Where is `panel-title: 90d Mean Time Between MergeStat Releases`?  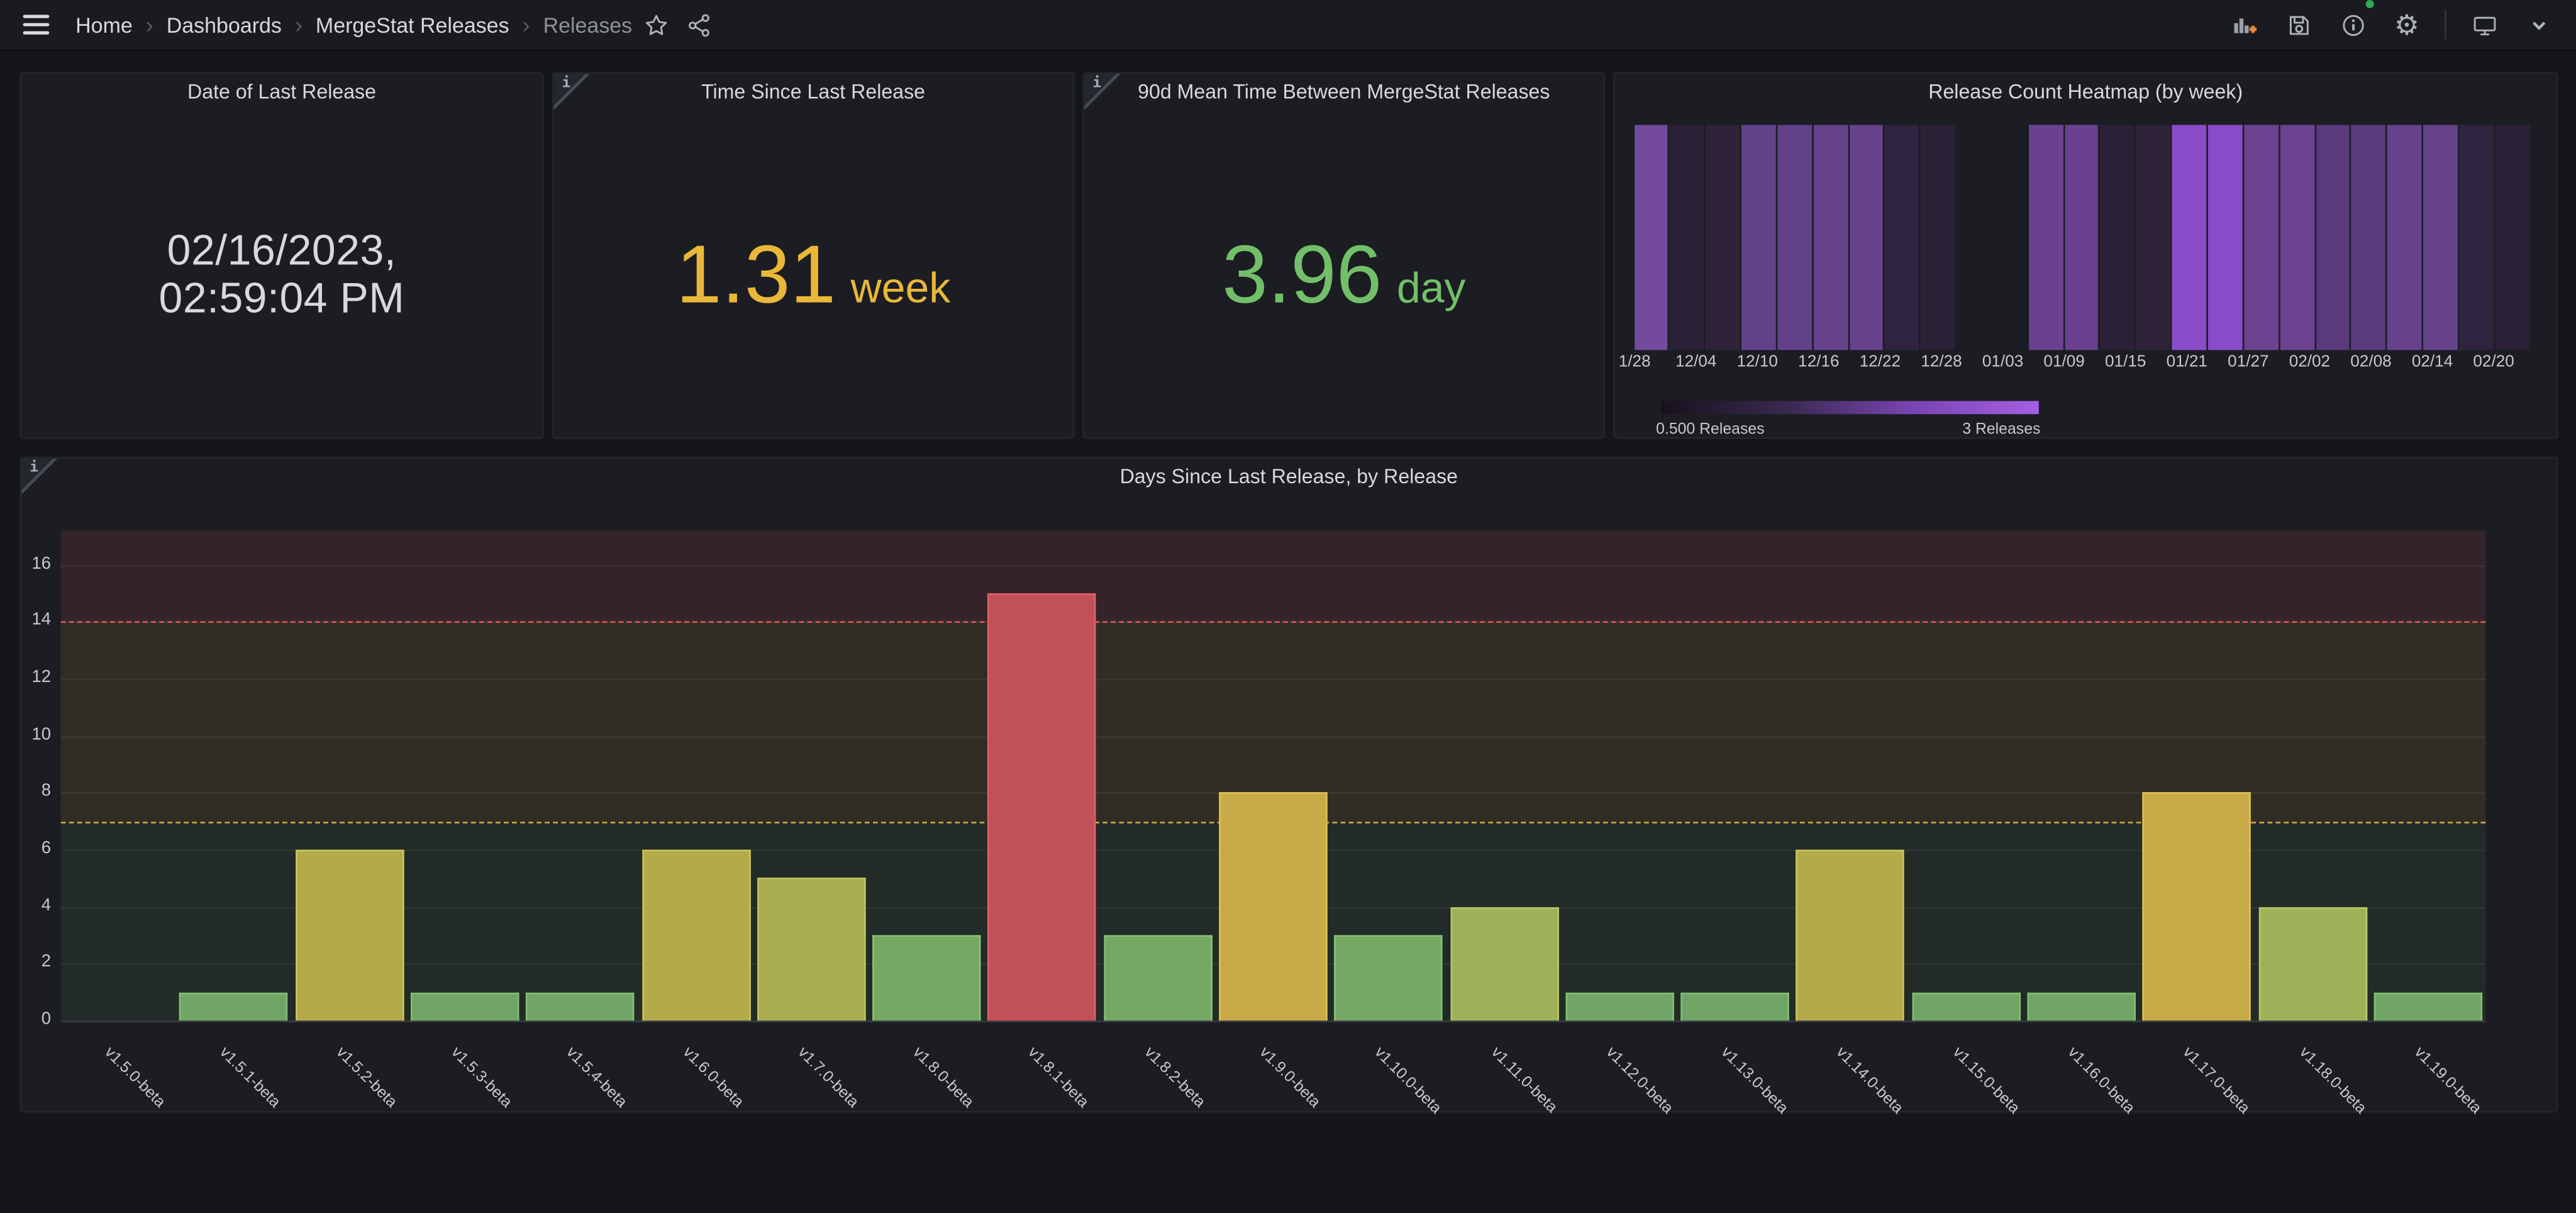
panel-title: 90d Mean Time Between MergeStat Releases is located at coordinates (1344, 92).